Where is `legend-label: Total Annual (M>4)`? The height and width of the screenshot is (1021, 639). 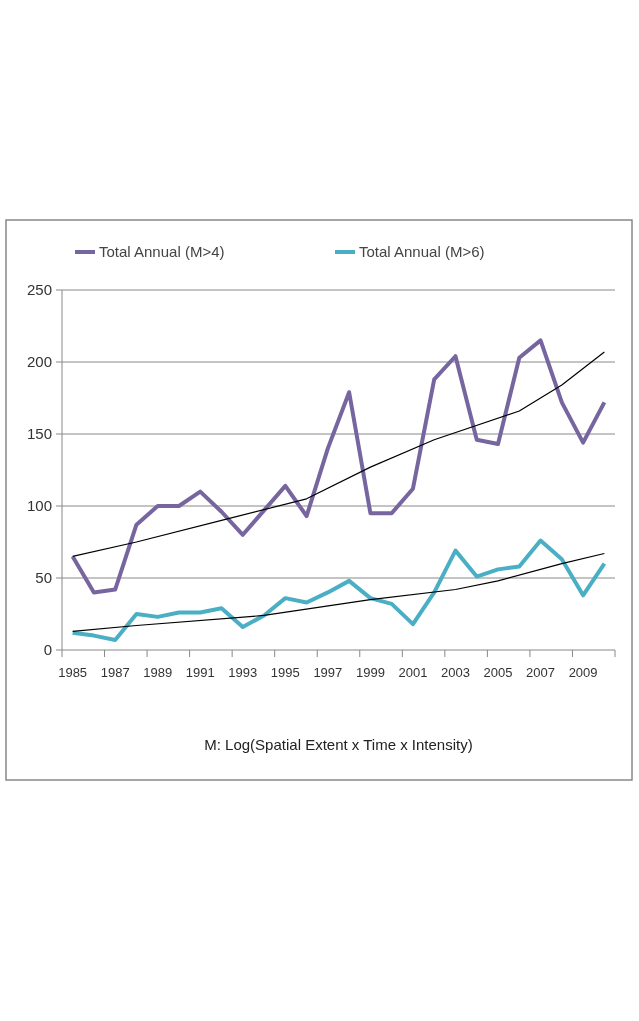
legend-label: Total Annual (M>4) is located at coordinates (162, 252).